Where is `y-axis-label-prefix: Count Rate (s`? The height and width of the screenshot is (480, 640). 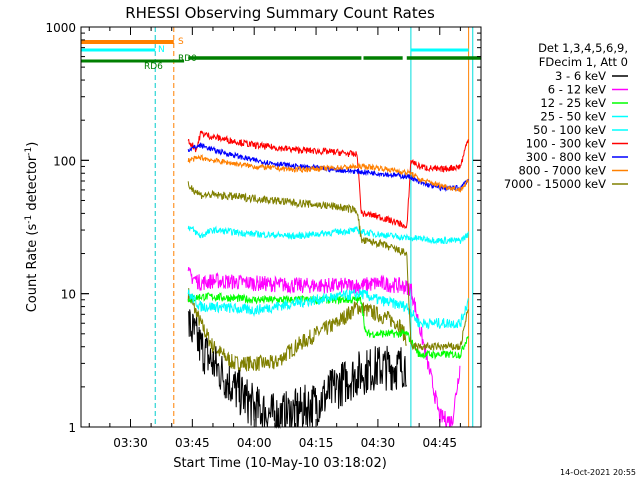 y-axis-label-prefix: Count Rate (s is located at coordinates (32, 268).